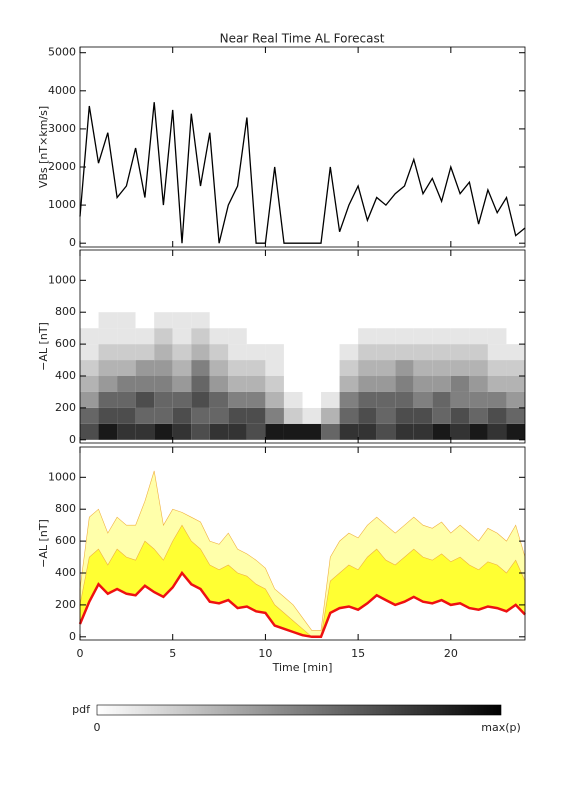 The height and width of the screenshot is (792, 576). Describe the element at coordinates (62, 52) in the screenshot. I see `y-tick-label: 5000` at that location.